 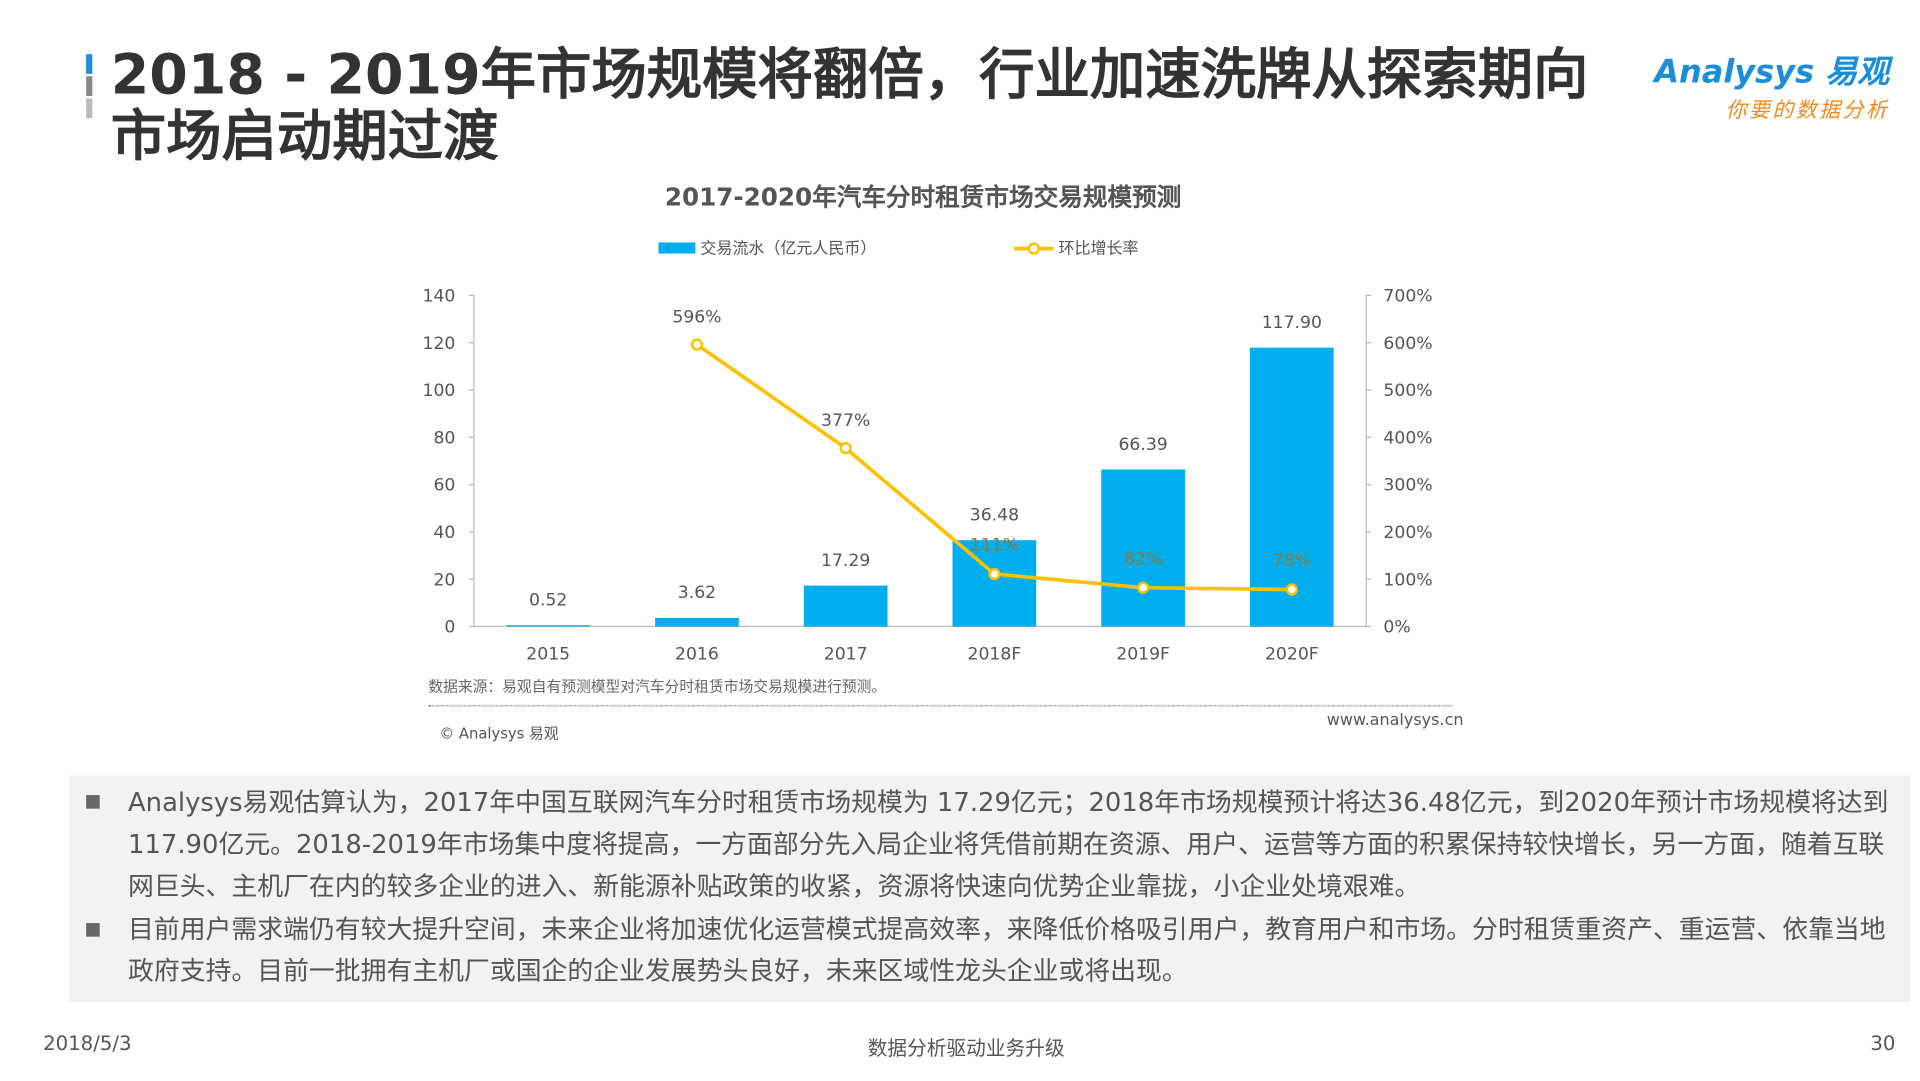 I want to click on slide-date: 2018/5/3, so click(x=87, y=1043).